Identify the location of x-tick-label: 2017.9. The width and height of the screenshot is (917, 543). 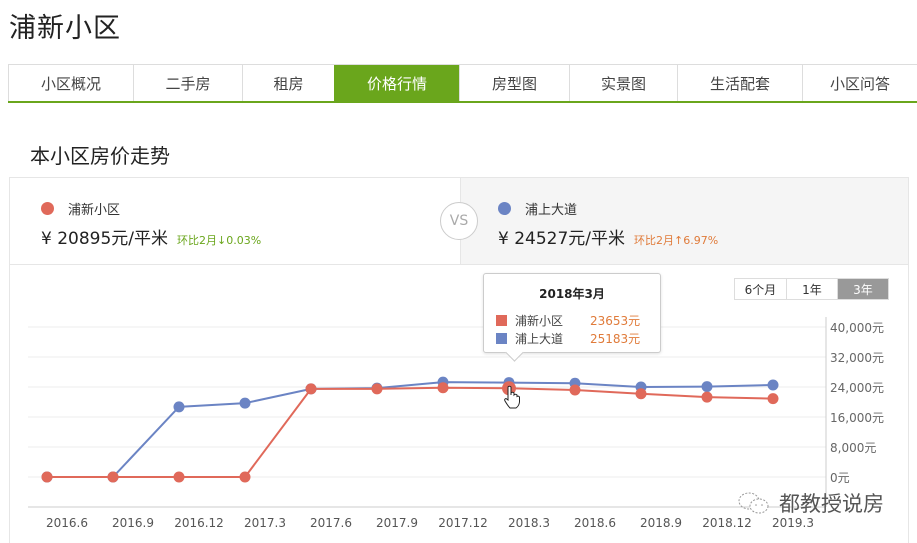
(397, 523).